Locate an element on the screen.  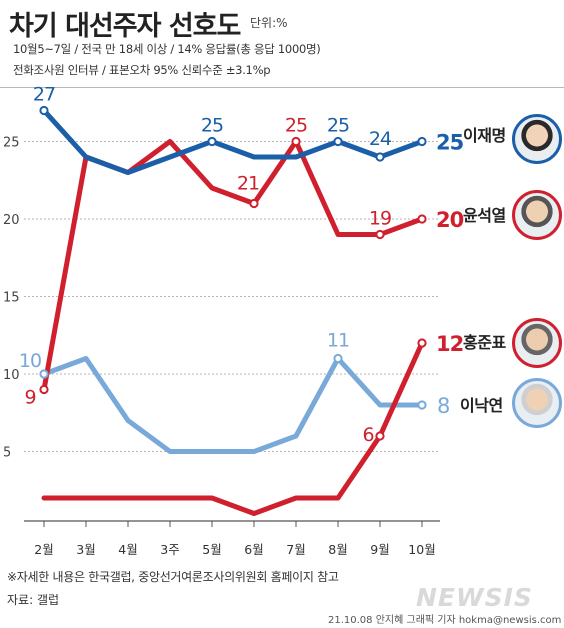
series-2-label-8: 6 is located at coordinates (367, 435).